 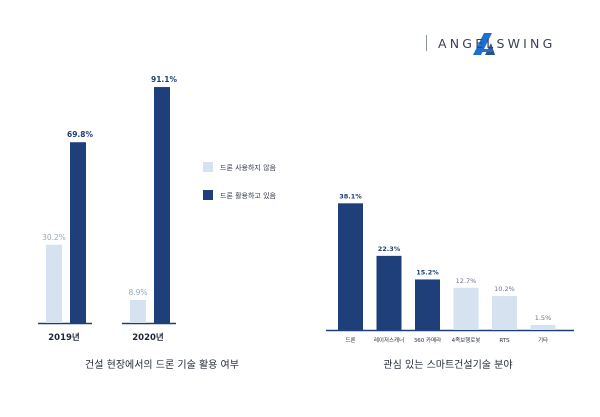 I want to click on category-label-4: RTS, so click(x=504, y=341).